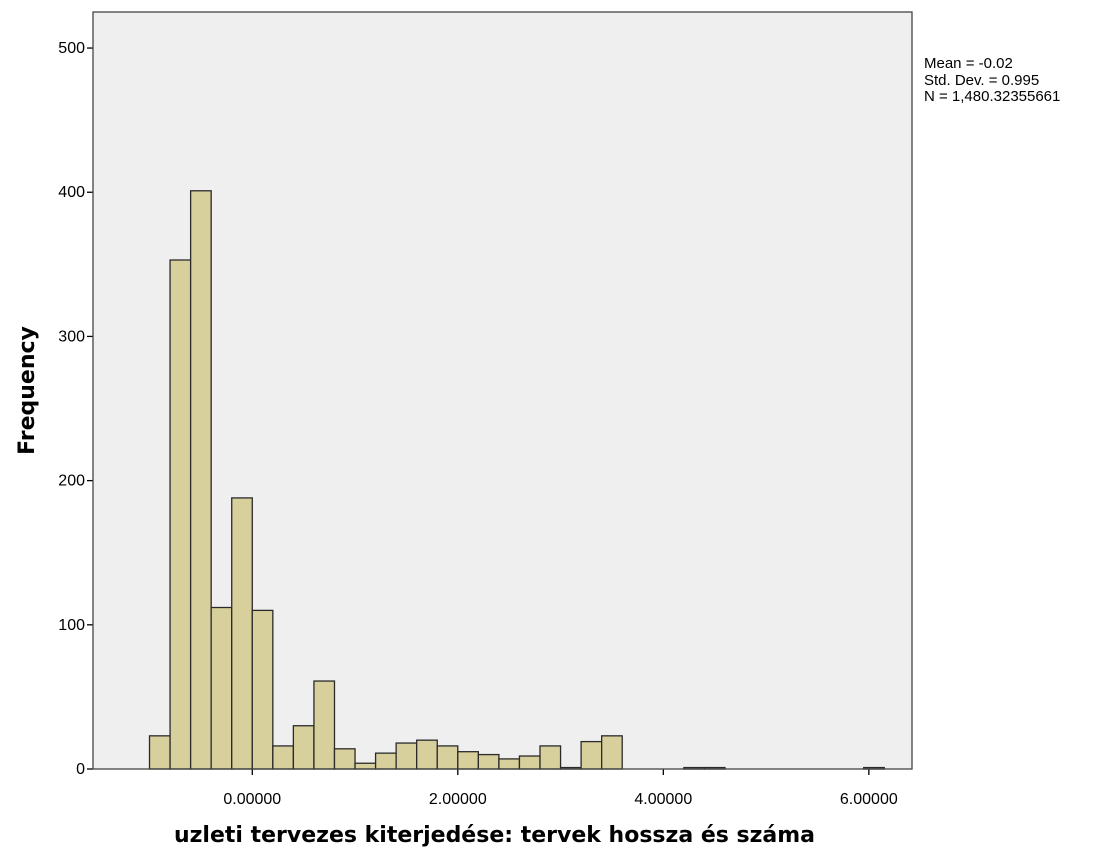  What do you see at coordinates (71, 192) in the screenshot?
I see `y-tick-label: 400` at bounding box center [71, 192].